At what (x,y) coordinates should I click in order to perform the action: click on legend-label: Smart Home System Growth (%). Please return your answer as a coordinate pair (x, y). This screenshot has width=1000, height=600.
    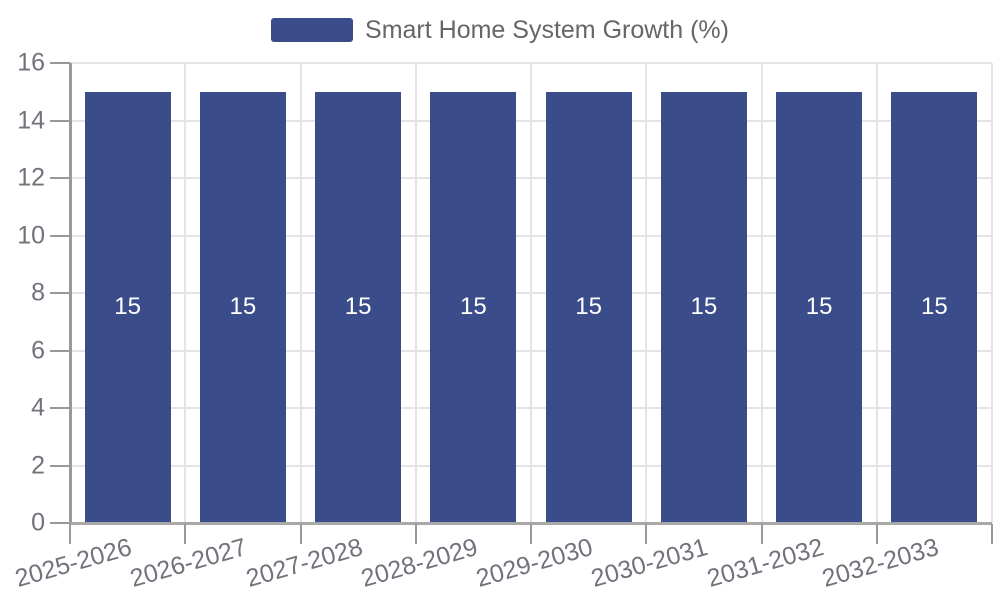
    Looking at the image, I should click on (547, 29).